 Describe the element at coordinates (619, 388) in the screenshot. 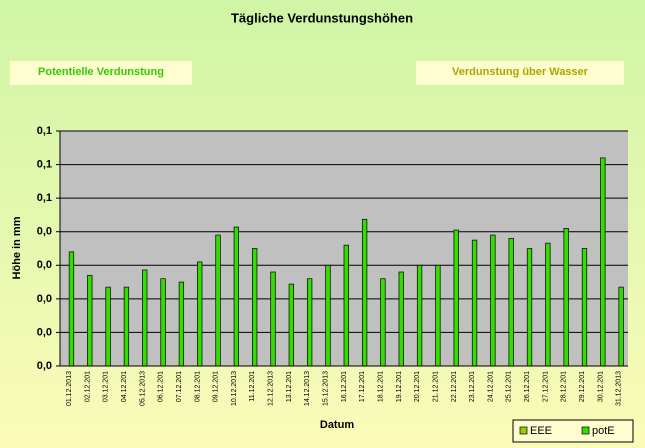

I see `x-tick-label: 31.12.2013` at that location.